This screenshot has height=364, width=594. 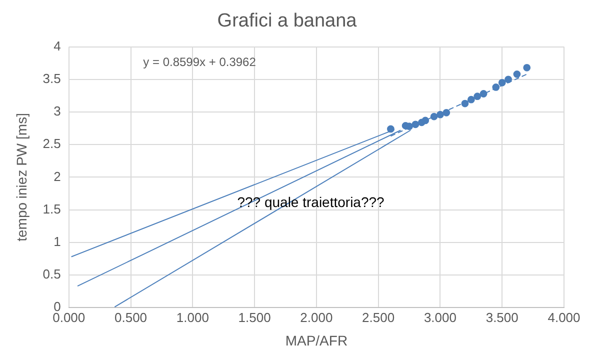 What do you see at coordinates (57, 176) in the screenshot?
I see `y-tick-label: 2` at bounding box center [57, 176].